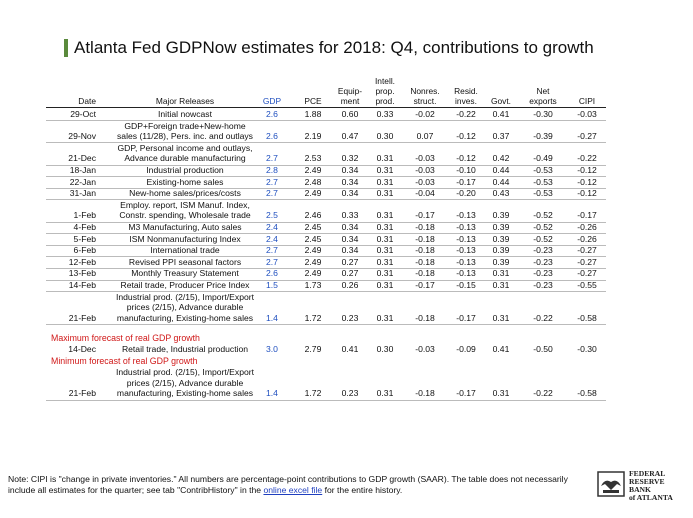 Image resolution: width=693 pixels, height=518 pixels. Describe the element at coordinates (350, 114) in the screenshot. I see `cell-eq: 0.60` at that location.